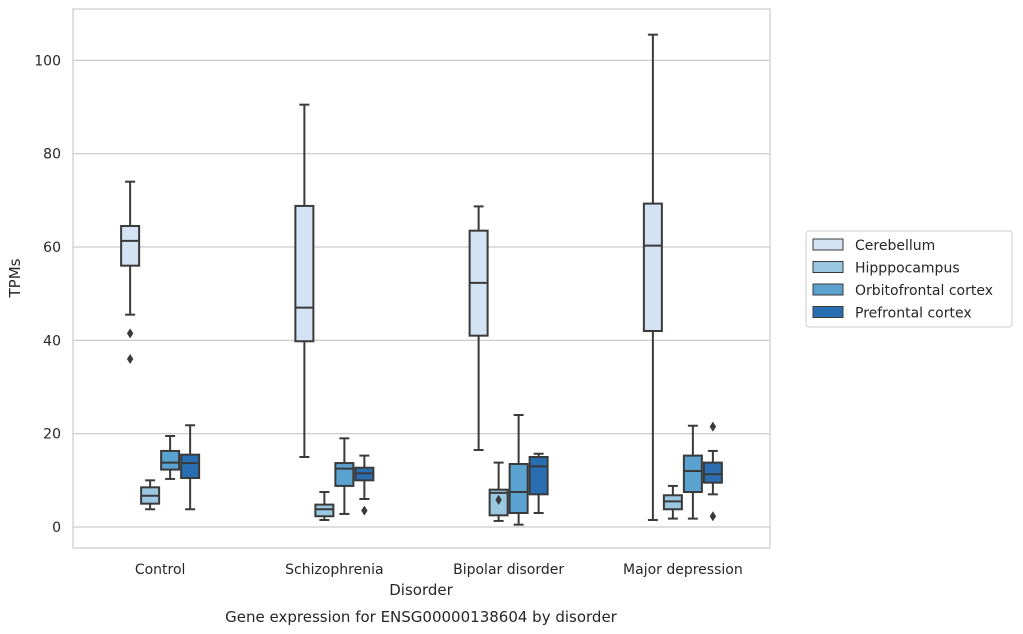 This screenshot has height=634, width=1023. I want to click on y-tick-label: 100, so click(47, 61).